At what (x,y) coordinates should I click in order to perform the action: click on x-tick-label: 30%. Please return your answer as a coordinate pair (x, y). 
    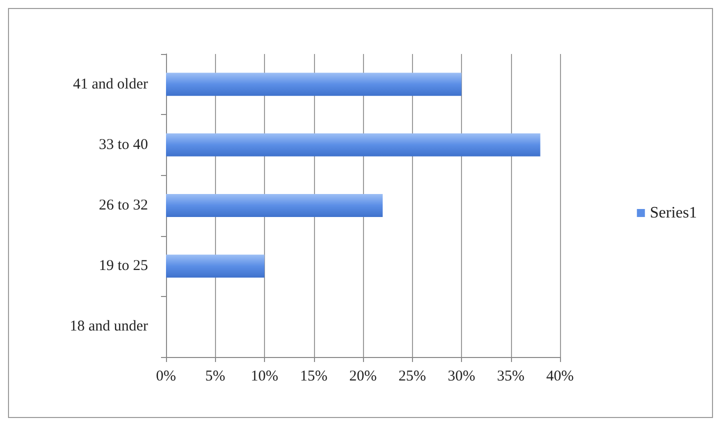
    Looking at the image, I should click on (462, 376).